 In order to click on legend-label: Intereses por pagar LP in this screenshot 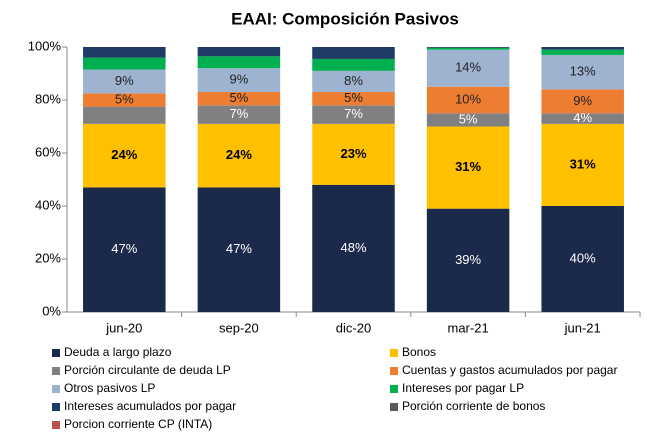, I will do `click(463, 388)`.